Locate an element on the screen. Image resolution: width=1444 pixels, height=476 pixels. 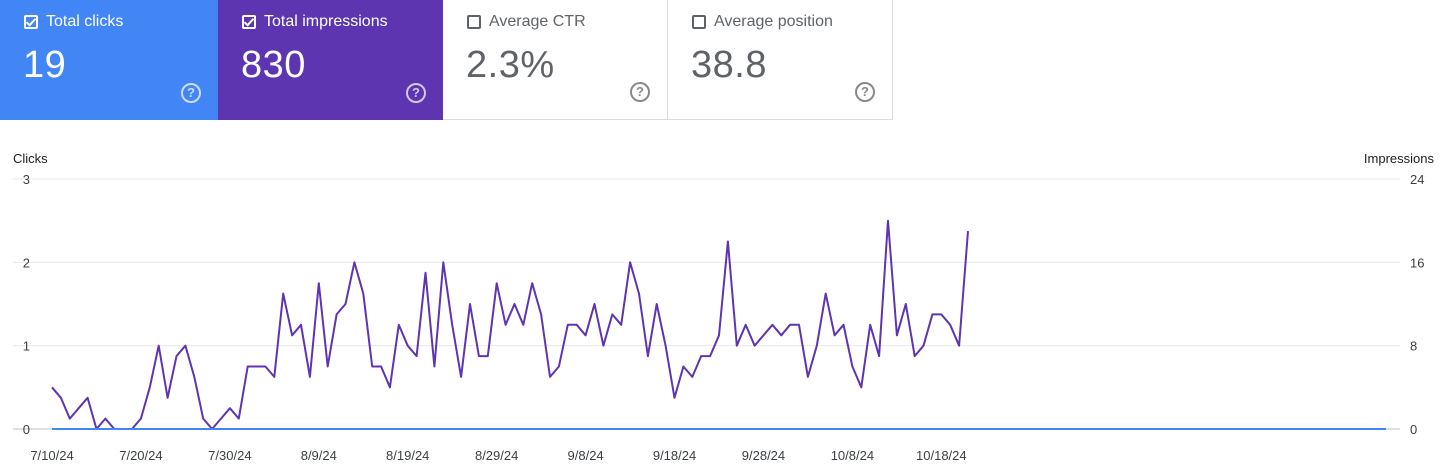
right-tick-label: 0 is located at coordinates (1413, 429).